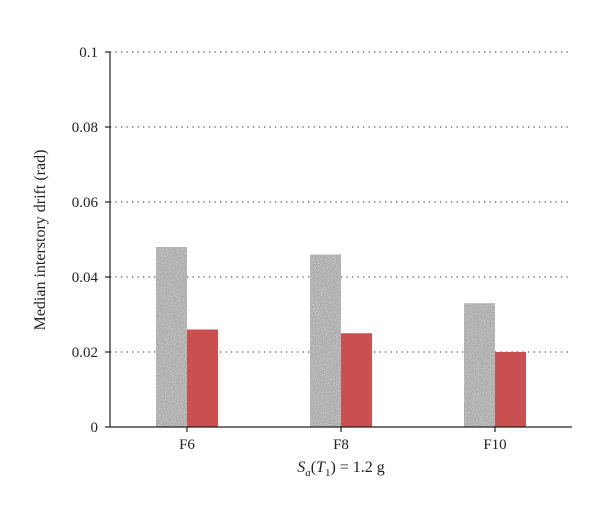 This screenshot has width=600, height=509. Describe the element at coordinates (494, 445) in the screenshot. I see `x-tick-label: F10` at that location.